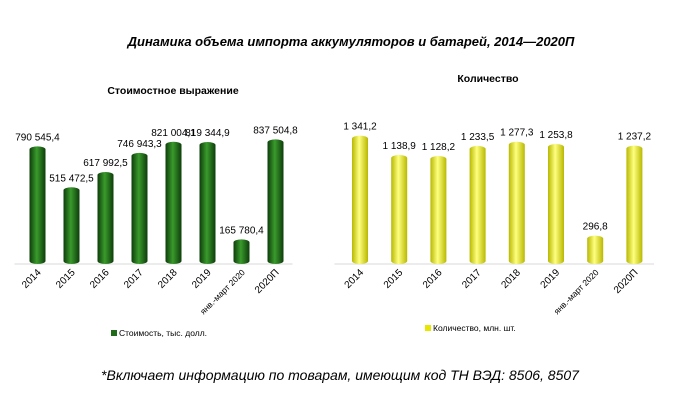 Image resolution: width=673 pixels, height=419 pixels. Describe the element at coordinates (487, 79) in the screenshot. I see `quantity-chart-subtitle: Количество` at that location.